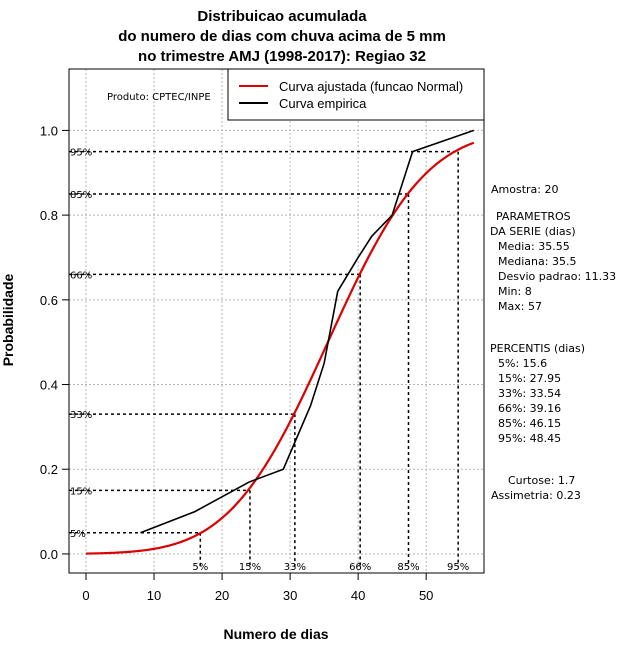 The height and width of the screenshot is (660, 640). What do you see at coordinates (49, 215) in the screenshot?
I see `y-tick-label: 0.8` at bounding box center [49, 215].